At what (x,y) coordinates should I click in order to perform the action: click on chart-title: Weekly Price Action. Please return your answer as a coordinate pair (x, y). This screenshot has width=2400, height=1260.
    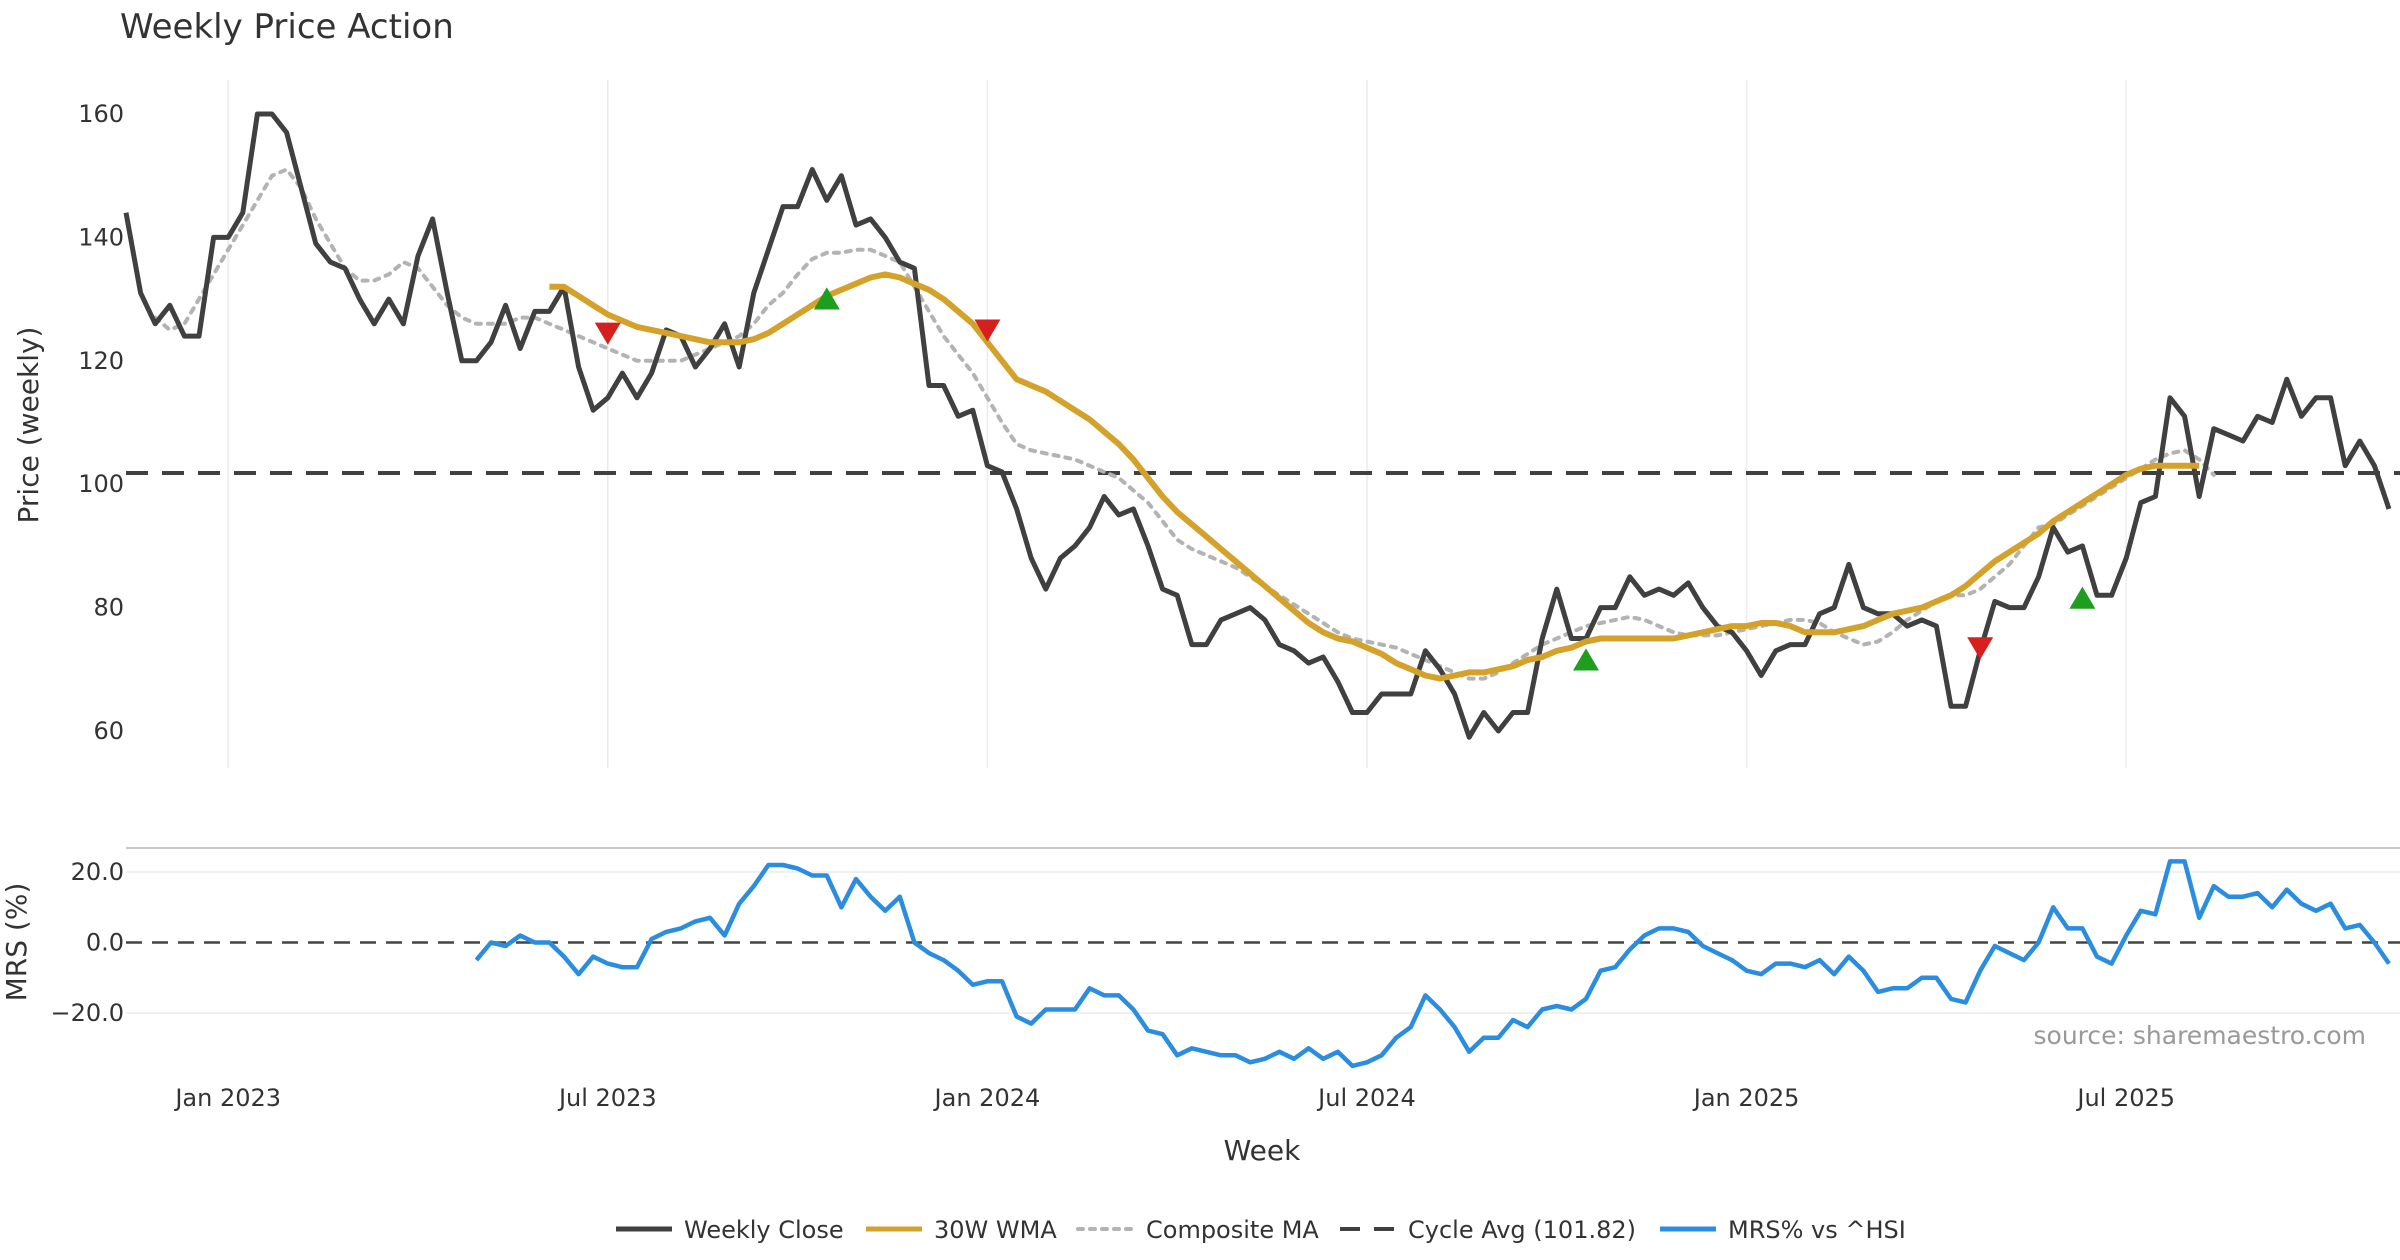
    Looking at the image, I should click on (287, 27).